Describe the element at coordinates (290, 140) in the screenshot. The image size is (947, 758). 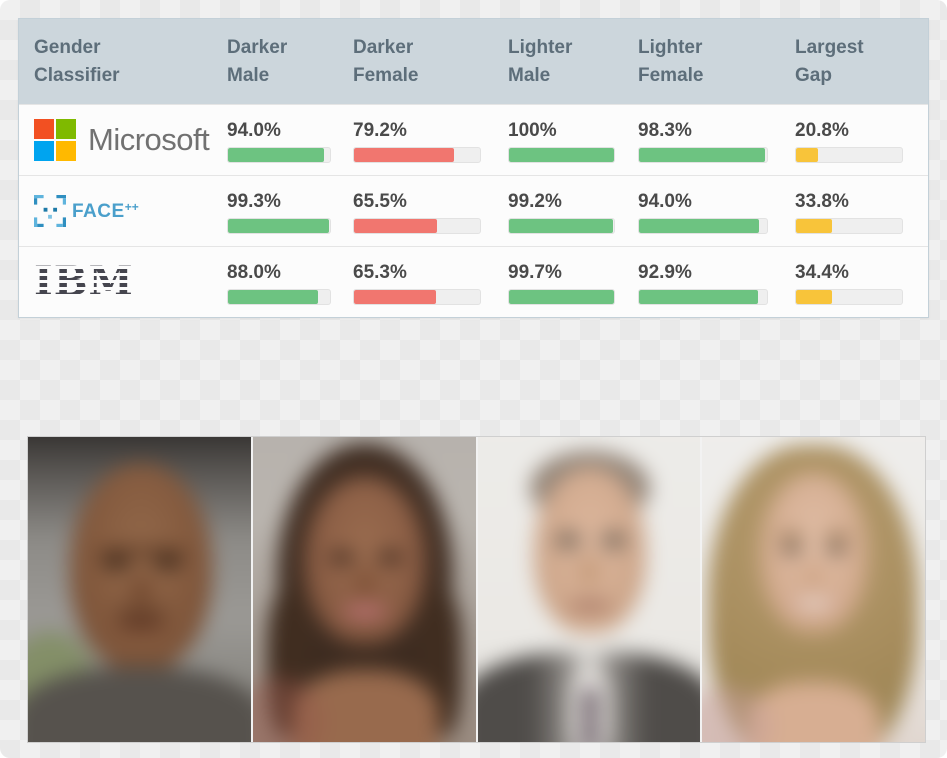
I see `cell-darker-male: 94.0%` at that location.